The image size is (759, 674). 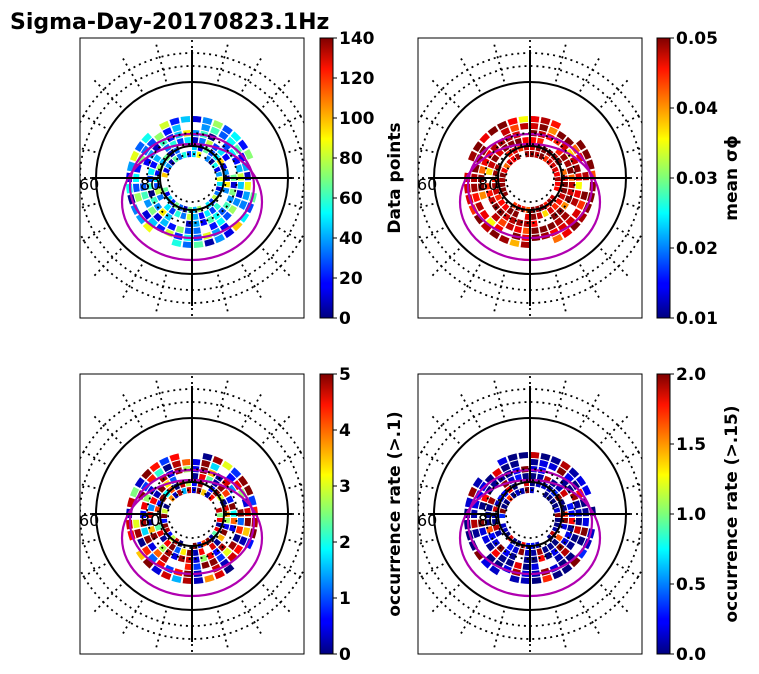 I want to click on lat-label: 80, so click(x=150, y=520).